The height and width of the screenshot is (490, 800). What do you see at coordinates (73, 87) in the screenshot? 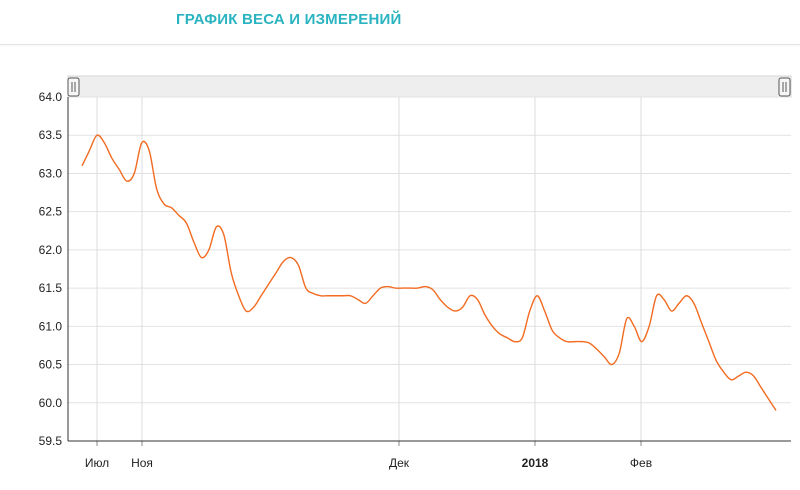
I see `range-handle-left` at bounding box center [73, 87].